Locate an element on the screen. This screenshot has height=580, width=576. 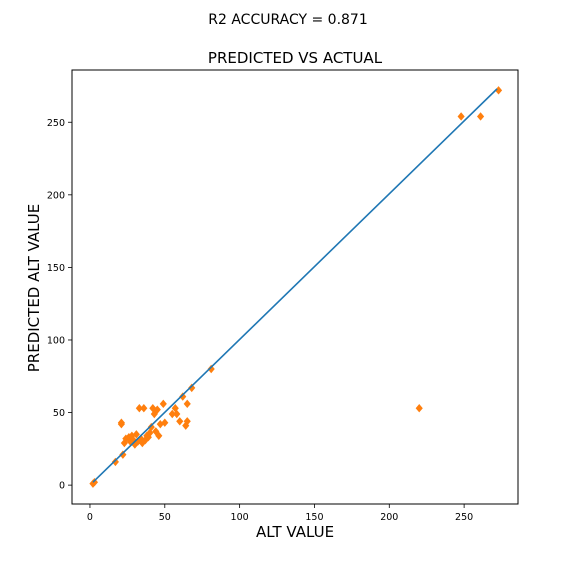
x-tick-label: 0 is located at coordinates (90, 517).